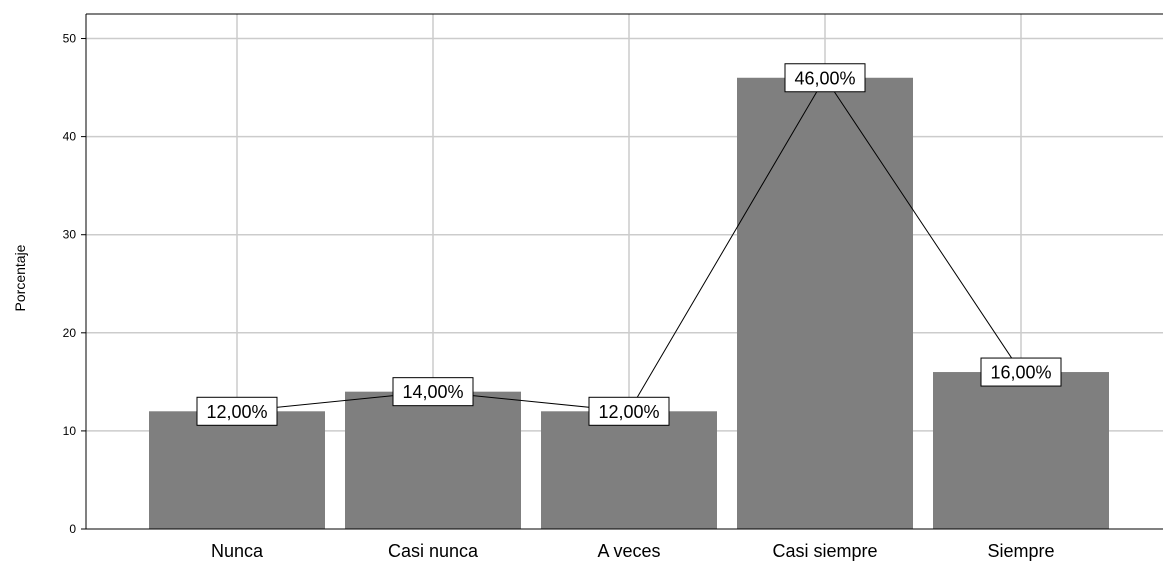  I want to click on data-label-text: 16,00%, so click(1020, 373).